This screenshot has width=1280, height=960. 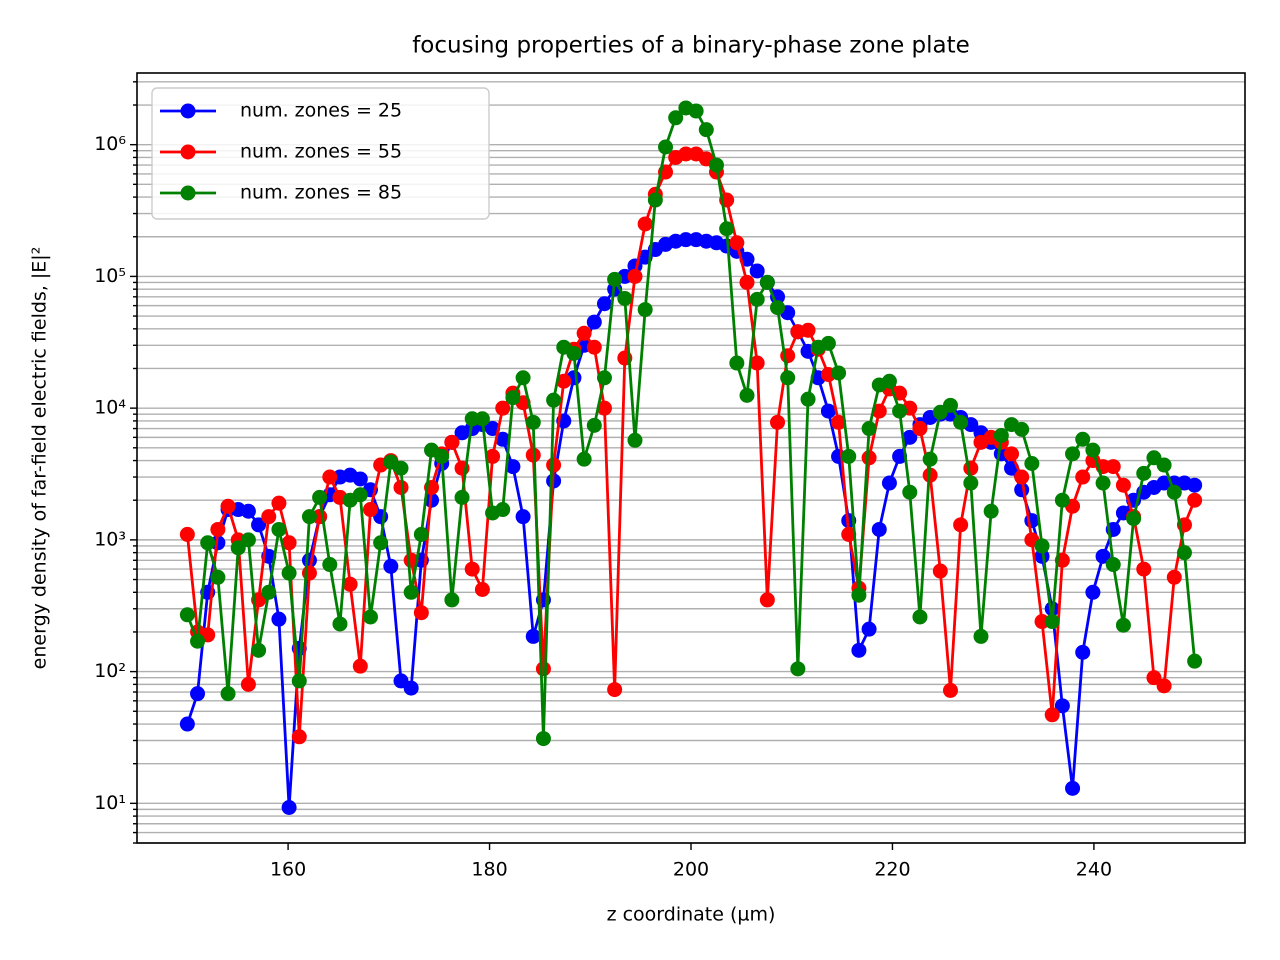 I want to click on legend-label: num. zones = 55, so click(x=321, y=152).